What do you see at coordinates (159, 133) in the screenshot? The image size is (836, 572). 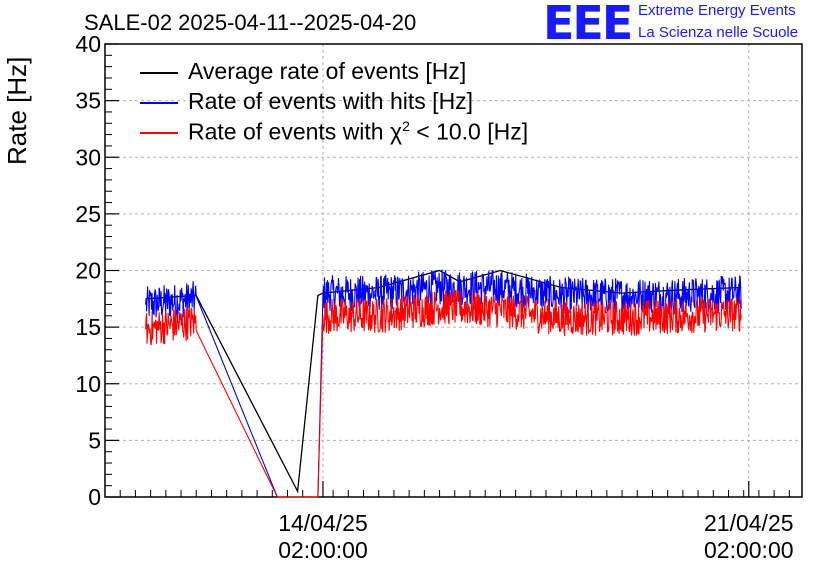 I see `legend-swatch-chi2` at bounding box center [159, 133].